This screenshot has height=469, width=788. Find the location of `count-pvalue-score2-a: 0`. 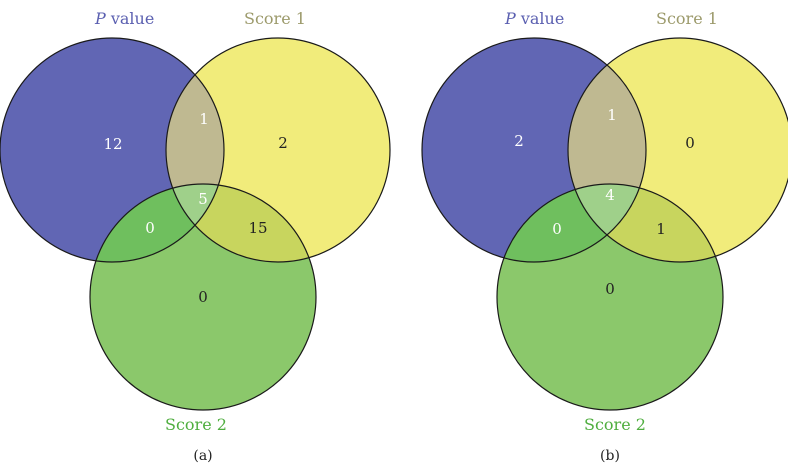

count-pvalue-score2-a: 0 is located at coordinates (150, 228).